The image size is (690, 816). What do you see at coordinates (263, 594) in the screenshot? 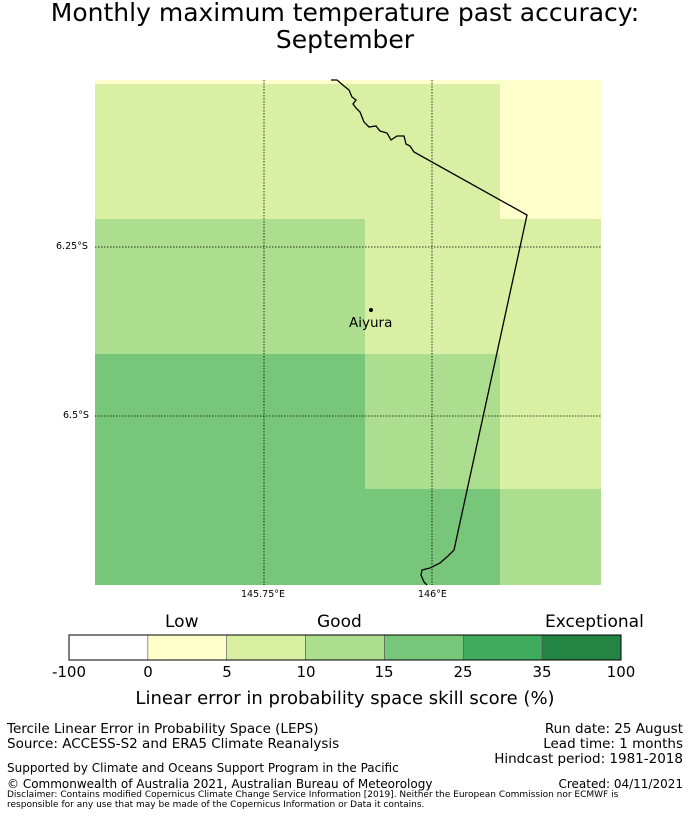
I see `lon-label-145-75: 145.75°E` at bounding box center [263, 594].